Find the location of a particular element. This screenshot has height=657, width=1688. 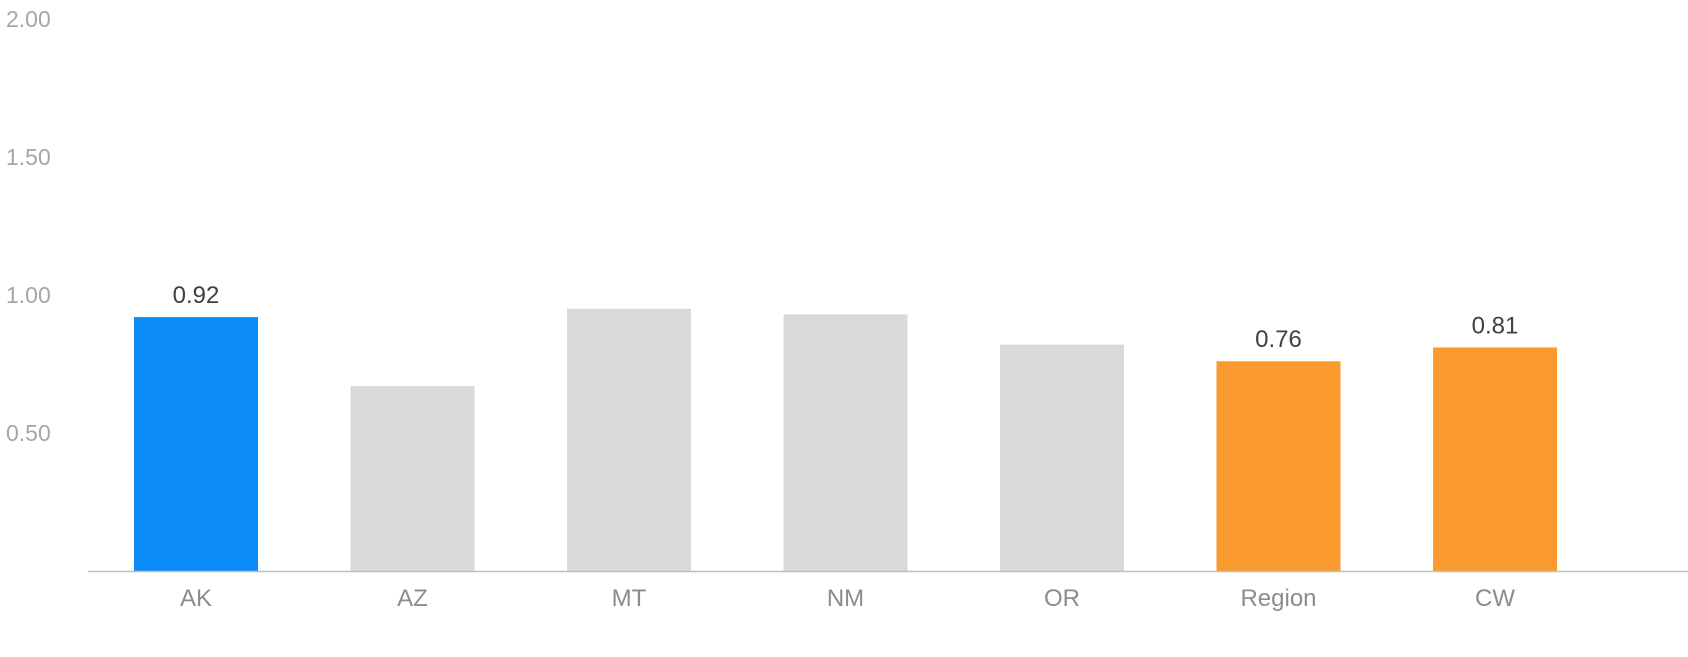

x-tick-label-mt: MT is located at coordinates (629, 598).